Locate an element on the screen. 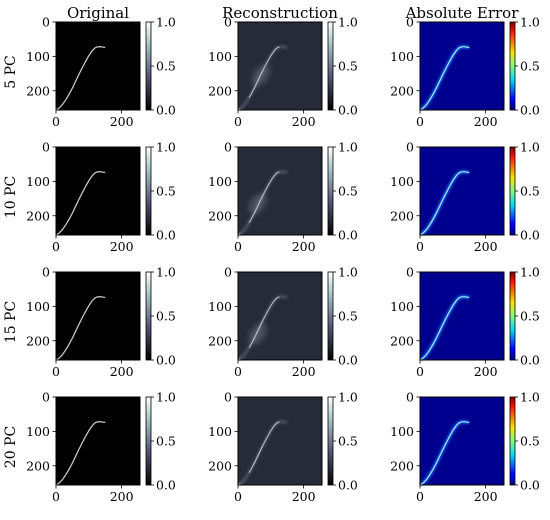 This screenshot has width=550, height=520. panel-15pc-2: 0 100 200 0 200 0.0 0.5 1.0 is located at coordinates (465, 322).